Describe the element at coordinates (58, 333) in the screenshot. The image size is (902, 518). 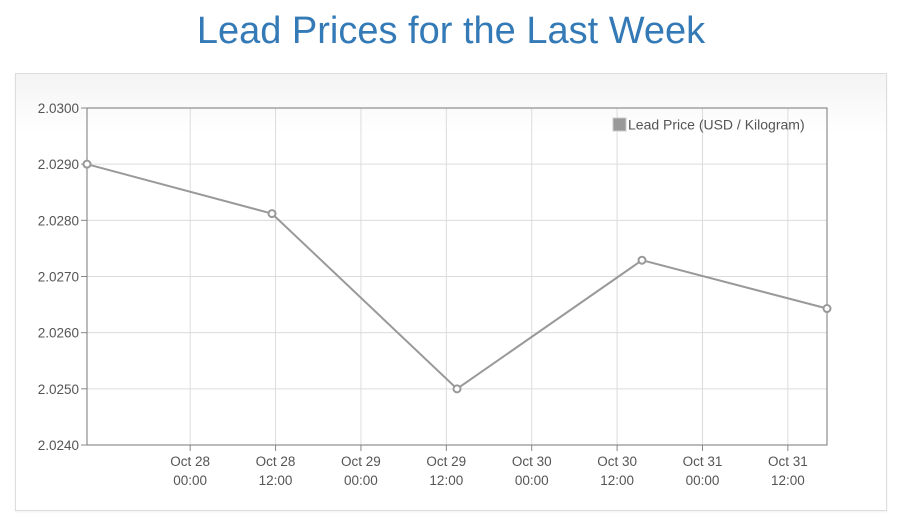
I see `y-tick-label: 2.0260` at that location.